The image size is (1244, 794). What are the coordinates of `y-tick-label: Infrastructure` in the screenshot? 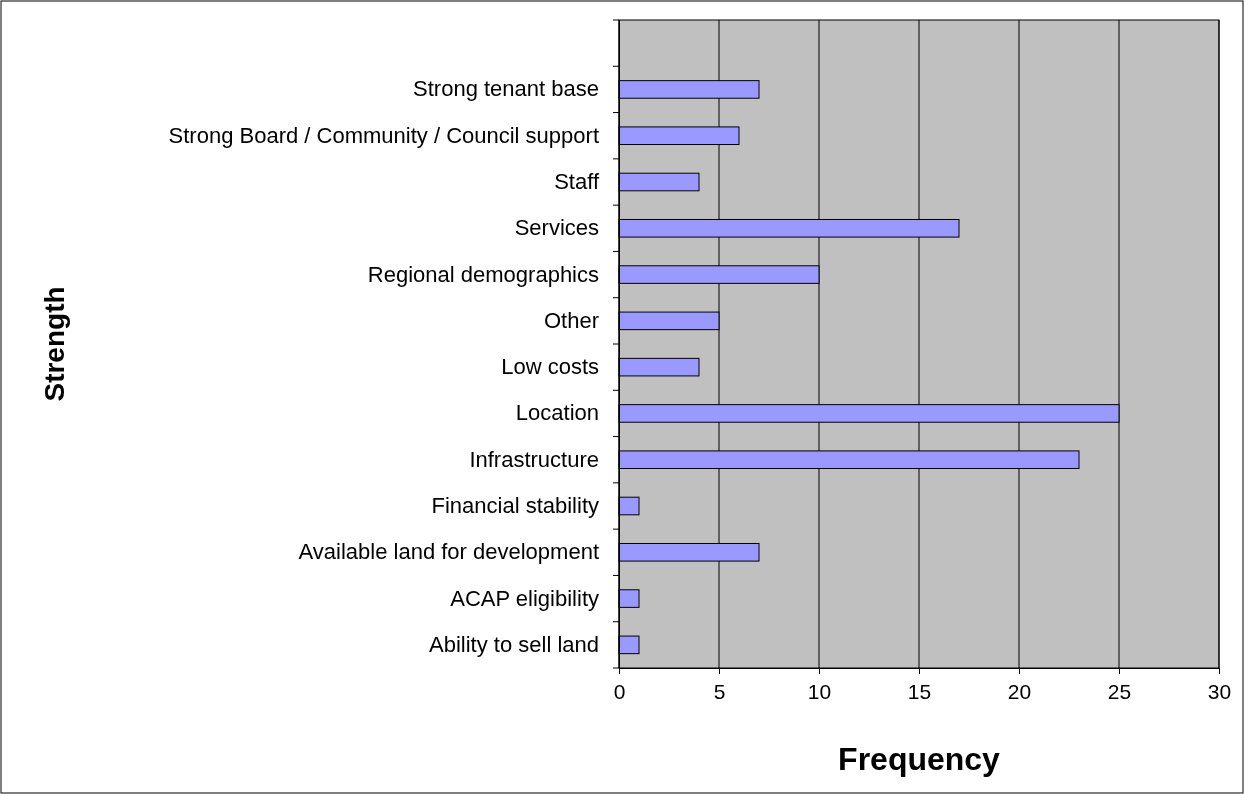 It's located at (534, 459).